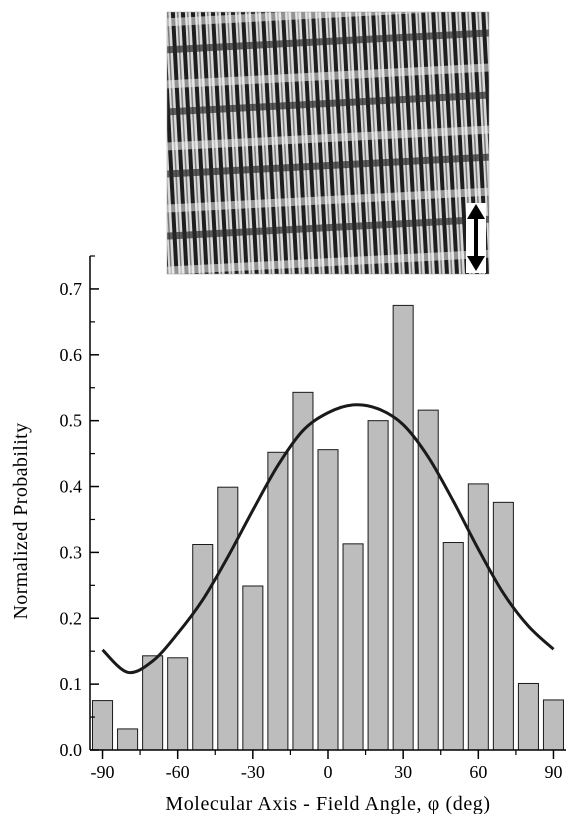 The width and height of the screenshot is (568, 814). I want to click on x-tick-label: 30, so click(403, 772).